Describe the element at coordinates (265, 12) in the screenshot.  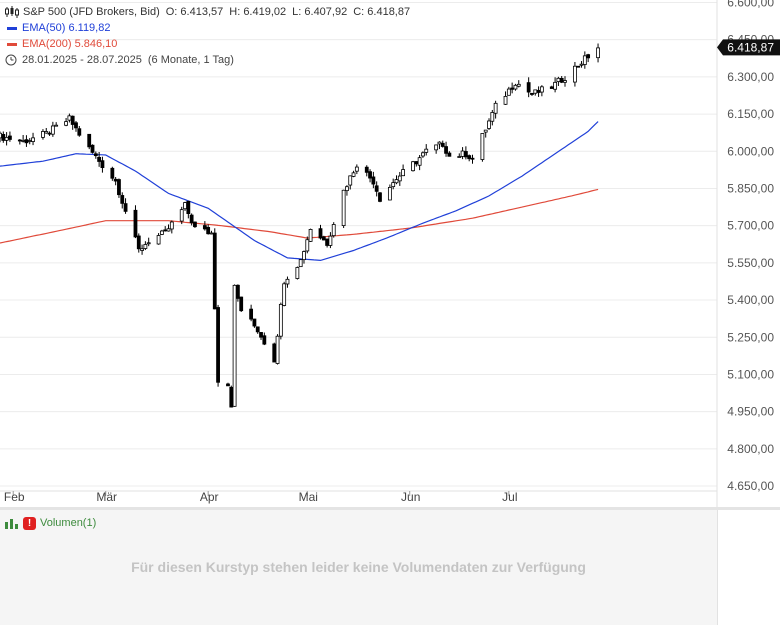
I see `high-value: 6.419,02` at that location.